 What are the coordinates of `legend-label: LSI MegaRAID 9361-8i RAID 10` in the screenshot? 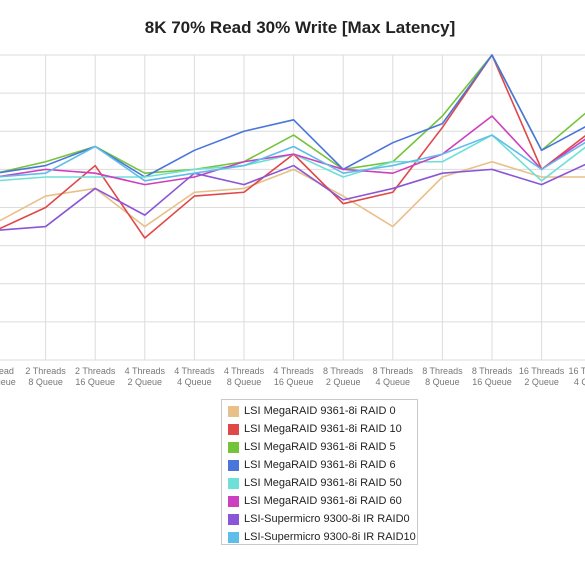 It's located at (323, 429).